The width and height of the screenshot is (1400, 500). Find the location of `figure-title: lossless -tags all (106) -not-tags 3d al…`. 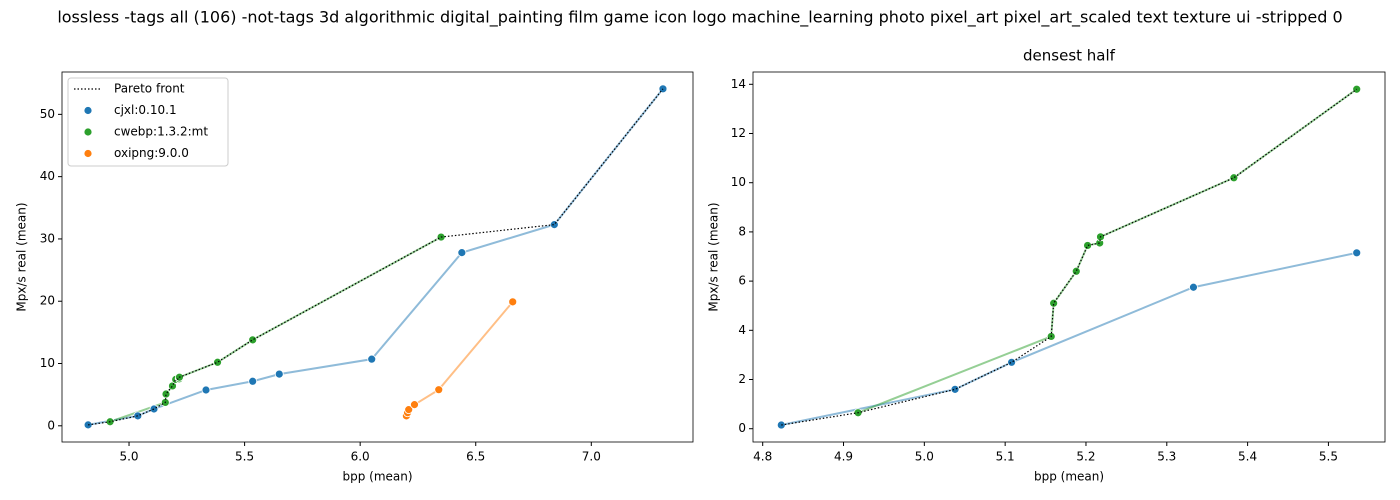

figure-title: lossless -tags all (106) -not-tags 3d al… is located at coordinates (699, 18).